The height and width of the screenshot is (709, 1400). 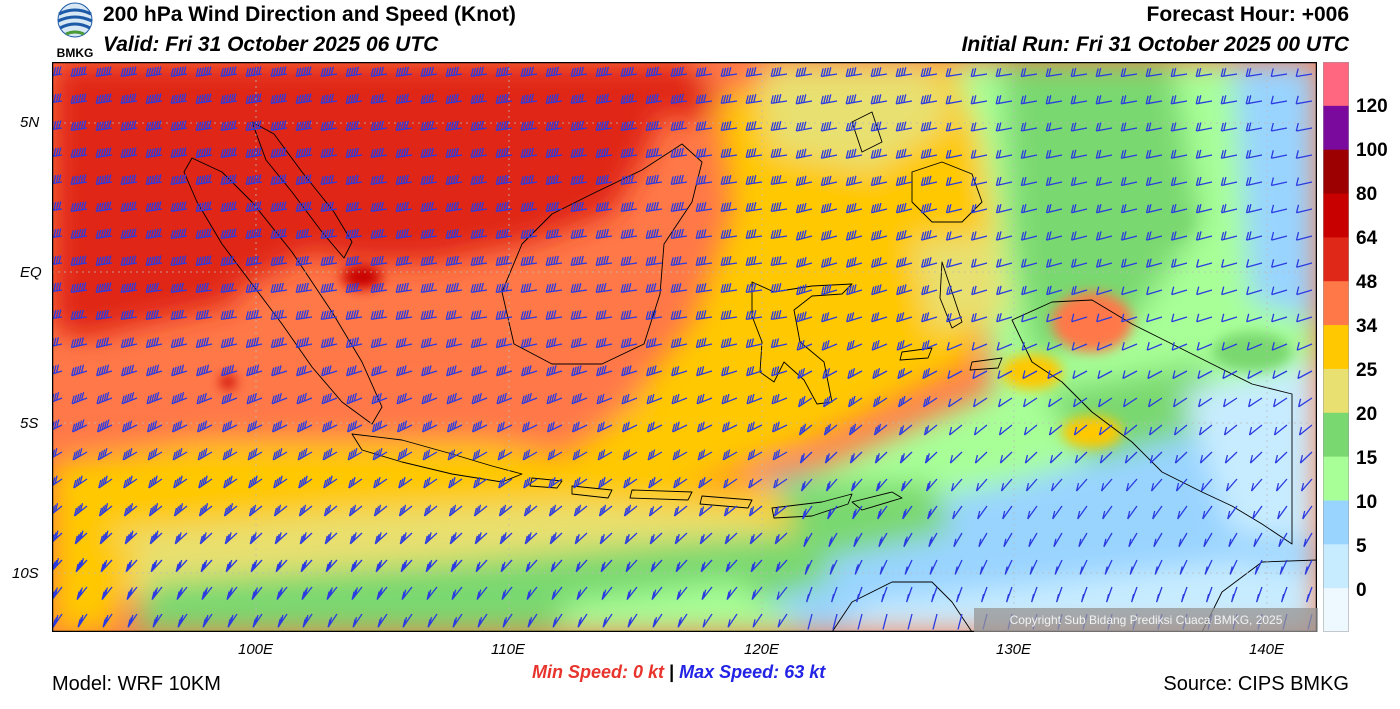 I want to click on lat-label-5n: 5N, so click(x=30, y=122).